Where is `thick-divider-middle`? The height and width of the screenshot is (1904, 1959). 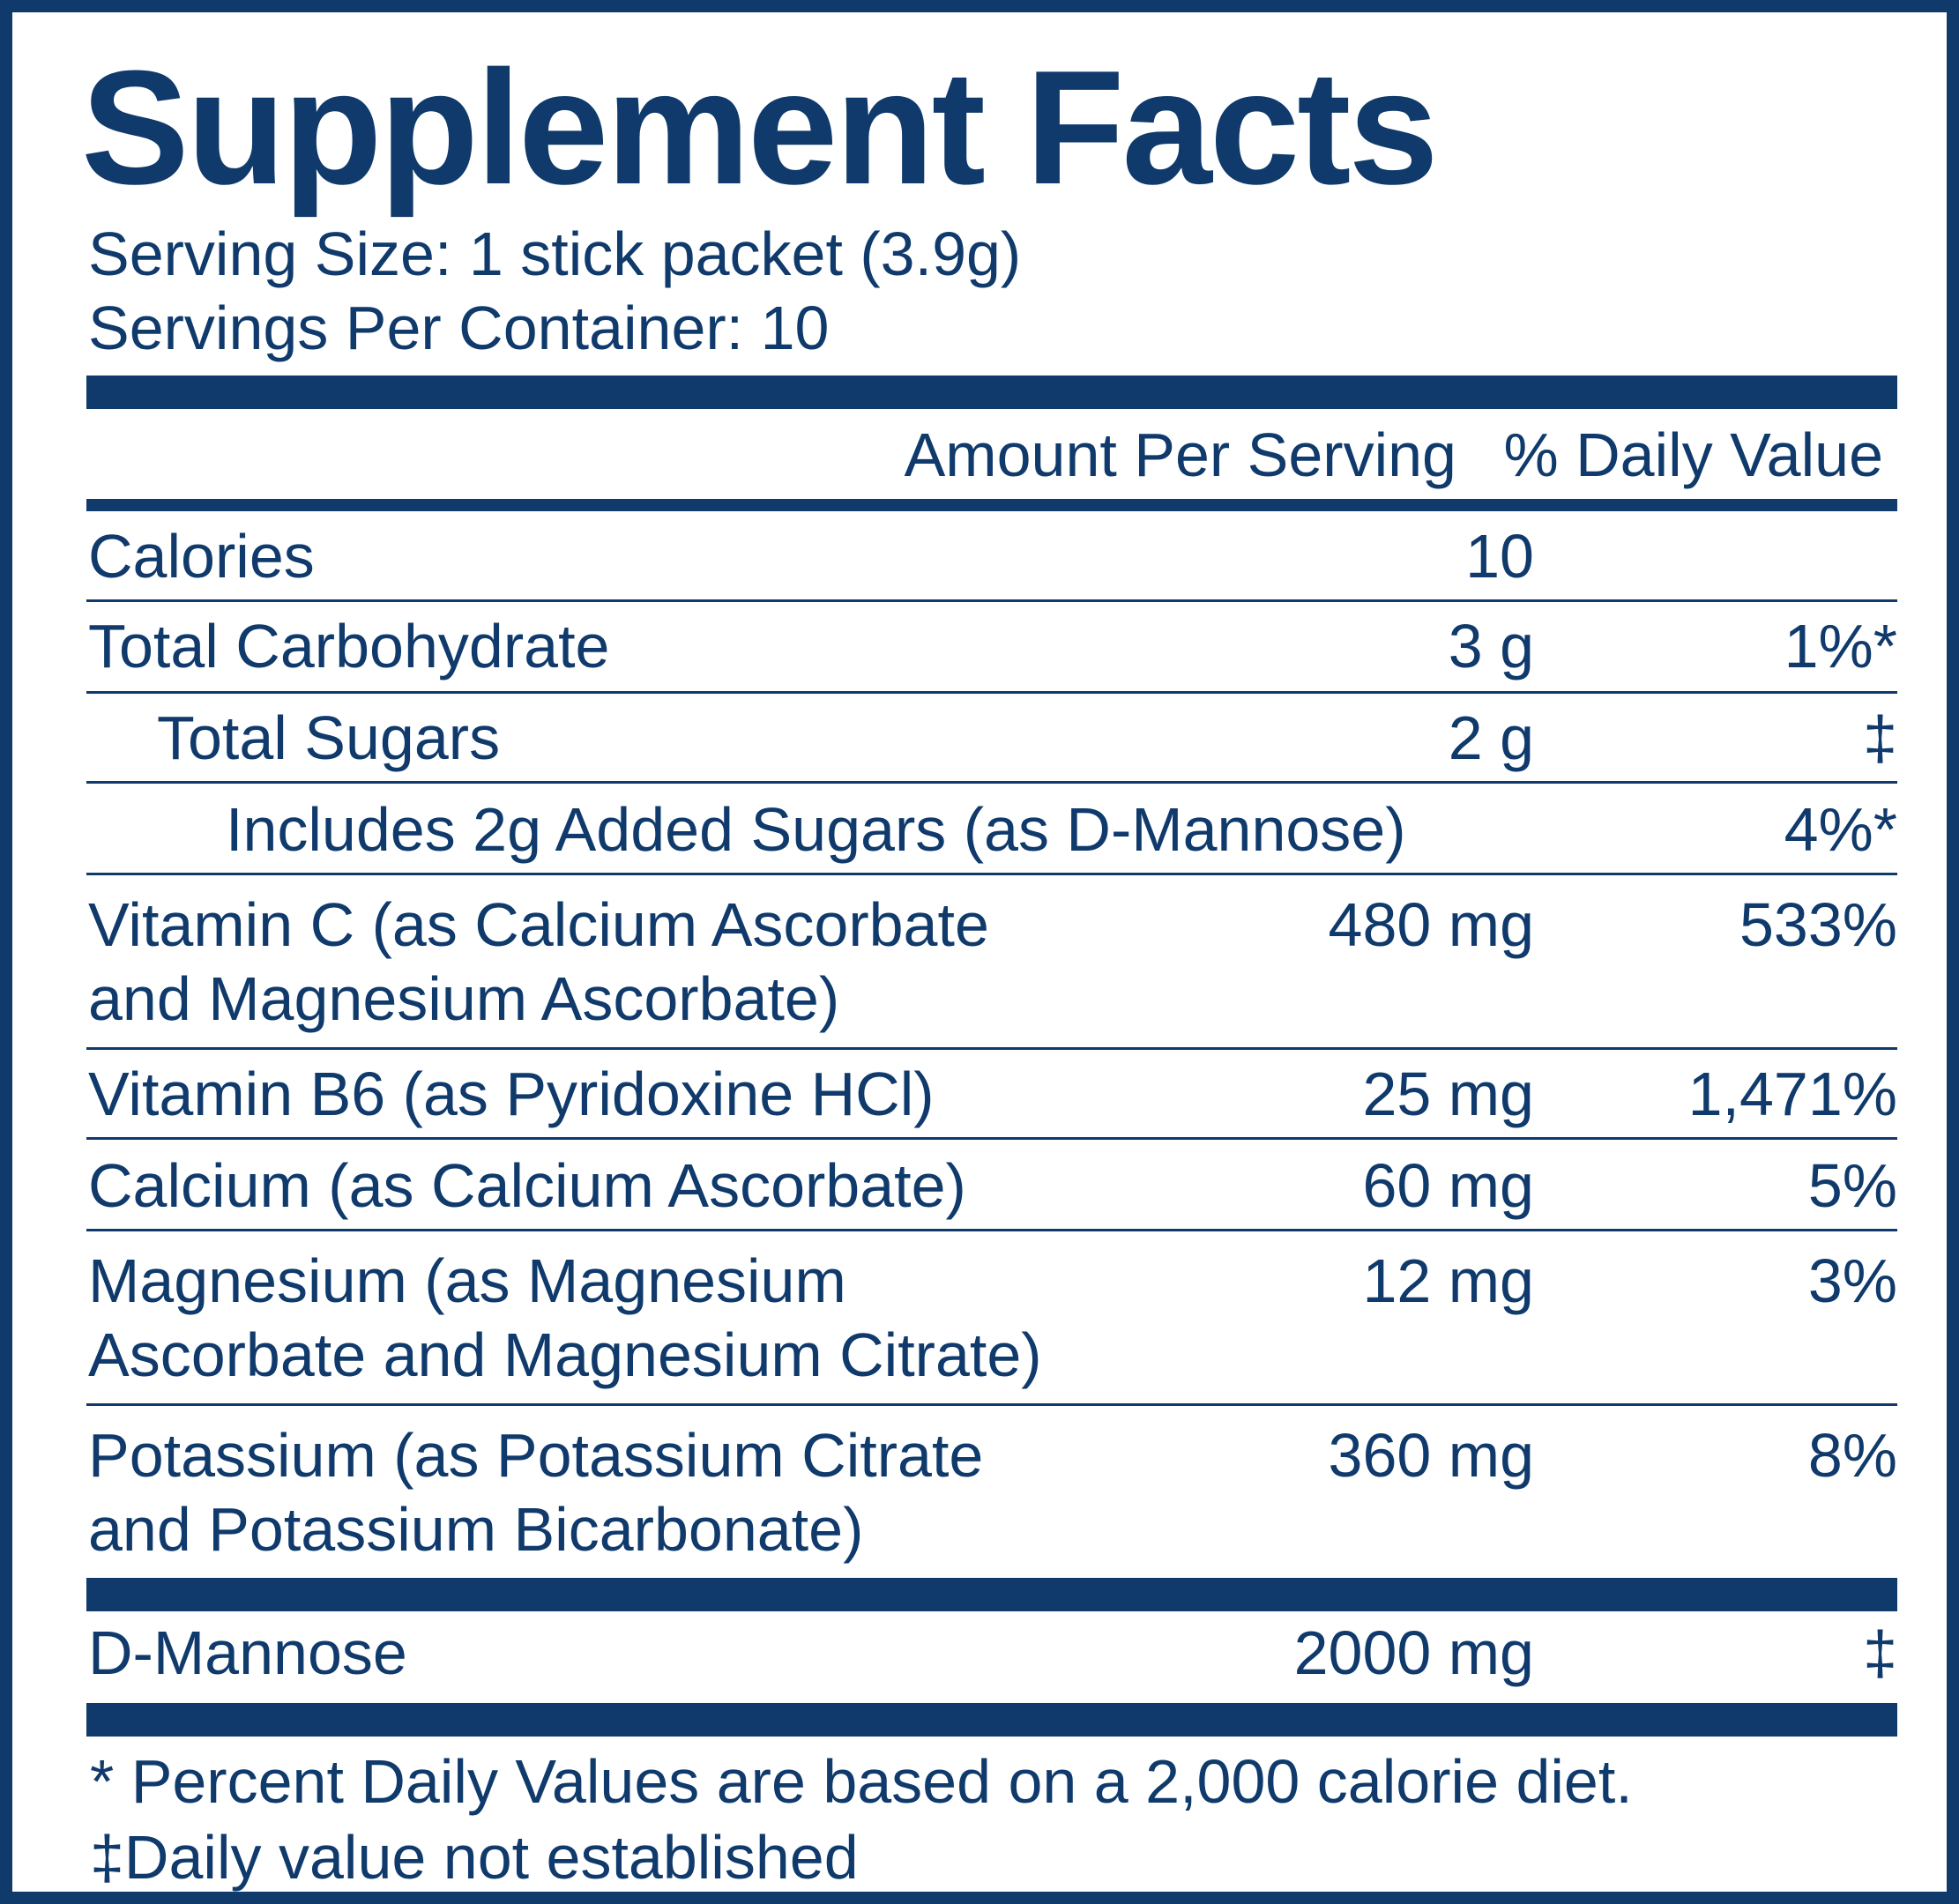
thick-divider-middle is located at coordinates (991, 1594).